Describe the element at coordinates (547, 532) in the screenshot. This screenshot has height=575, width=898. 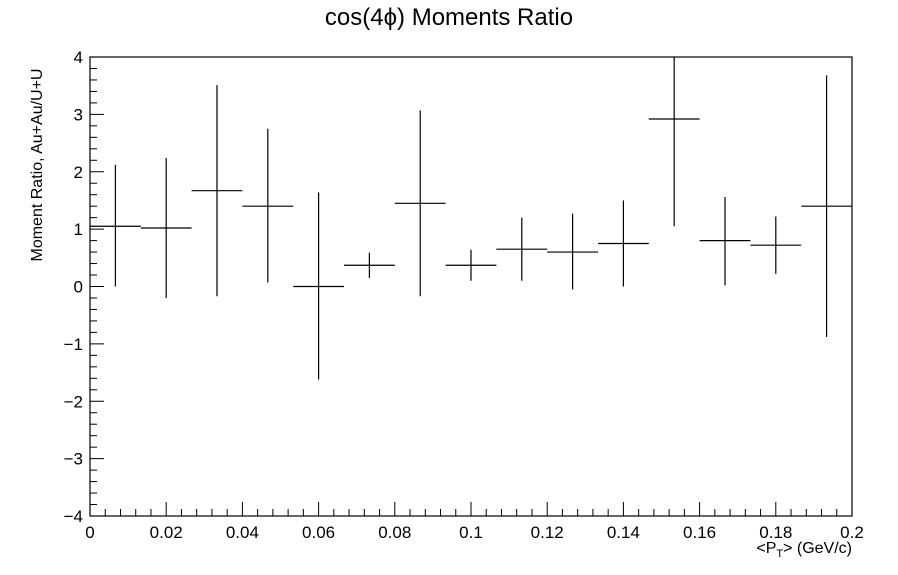
I see `x-tick-label: 0.12` at that location.